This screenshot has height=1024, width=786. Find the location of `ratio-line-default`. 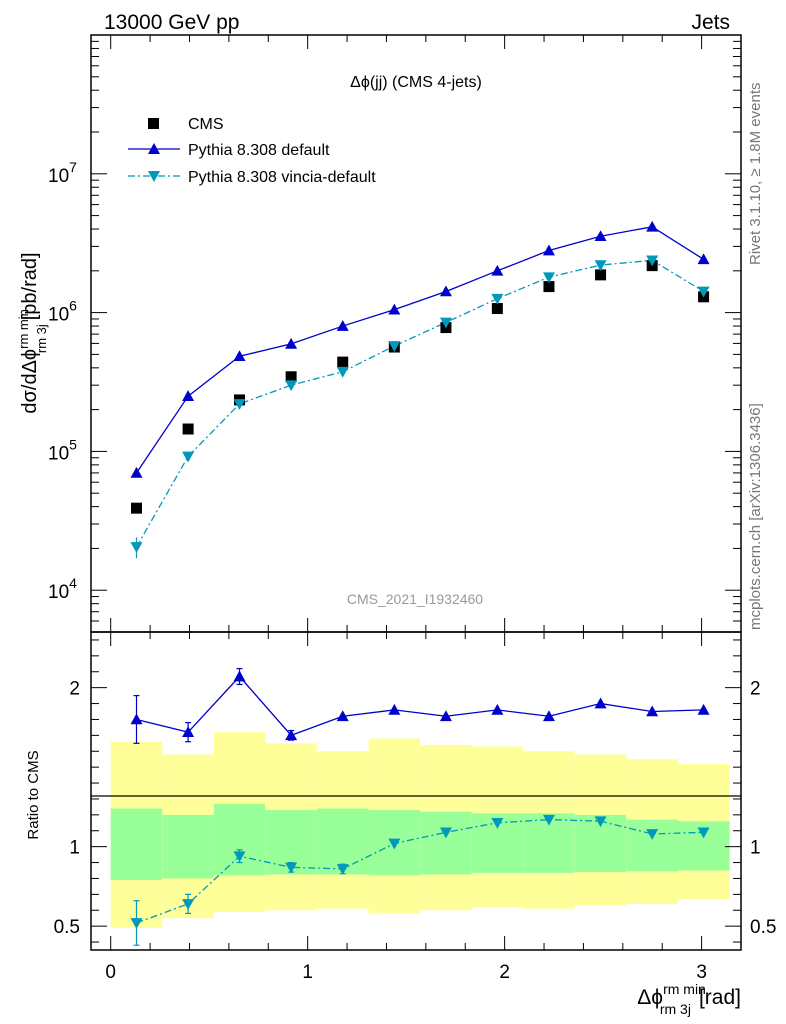

ratio-line-default is located at coordinates (420, 706).